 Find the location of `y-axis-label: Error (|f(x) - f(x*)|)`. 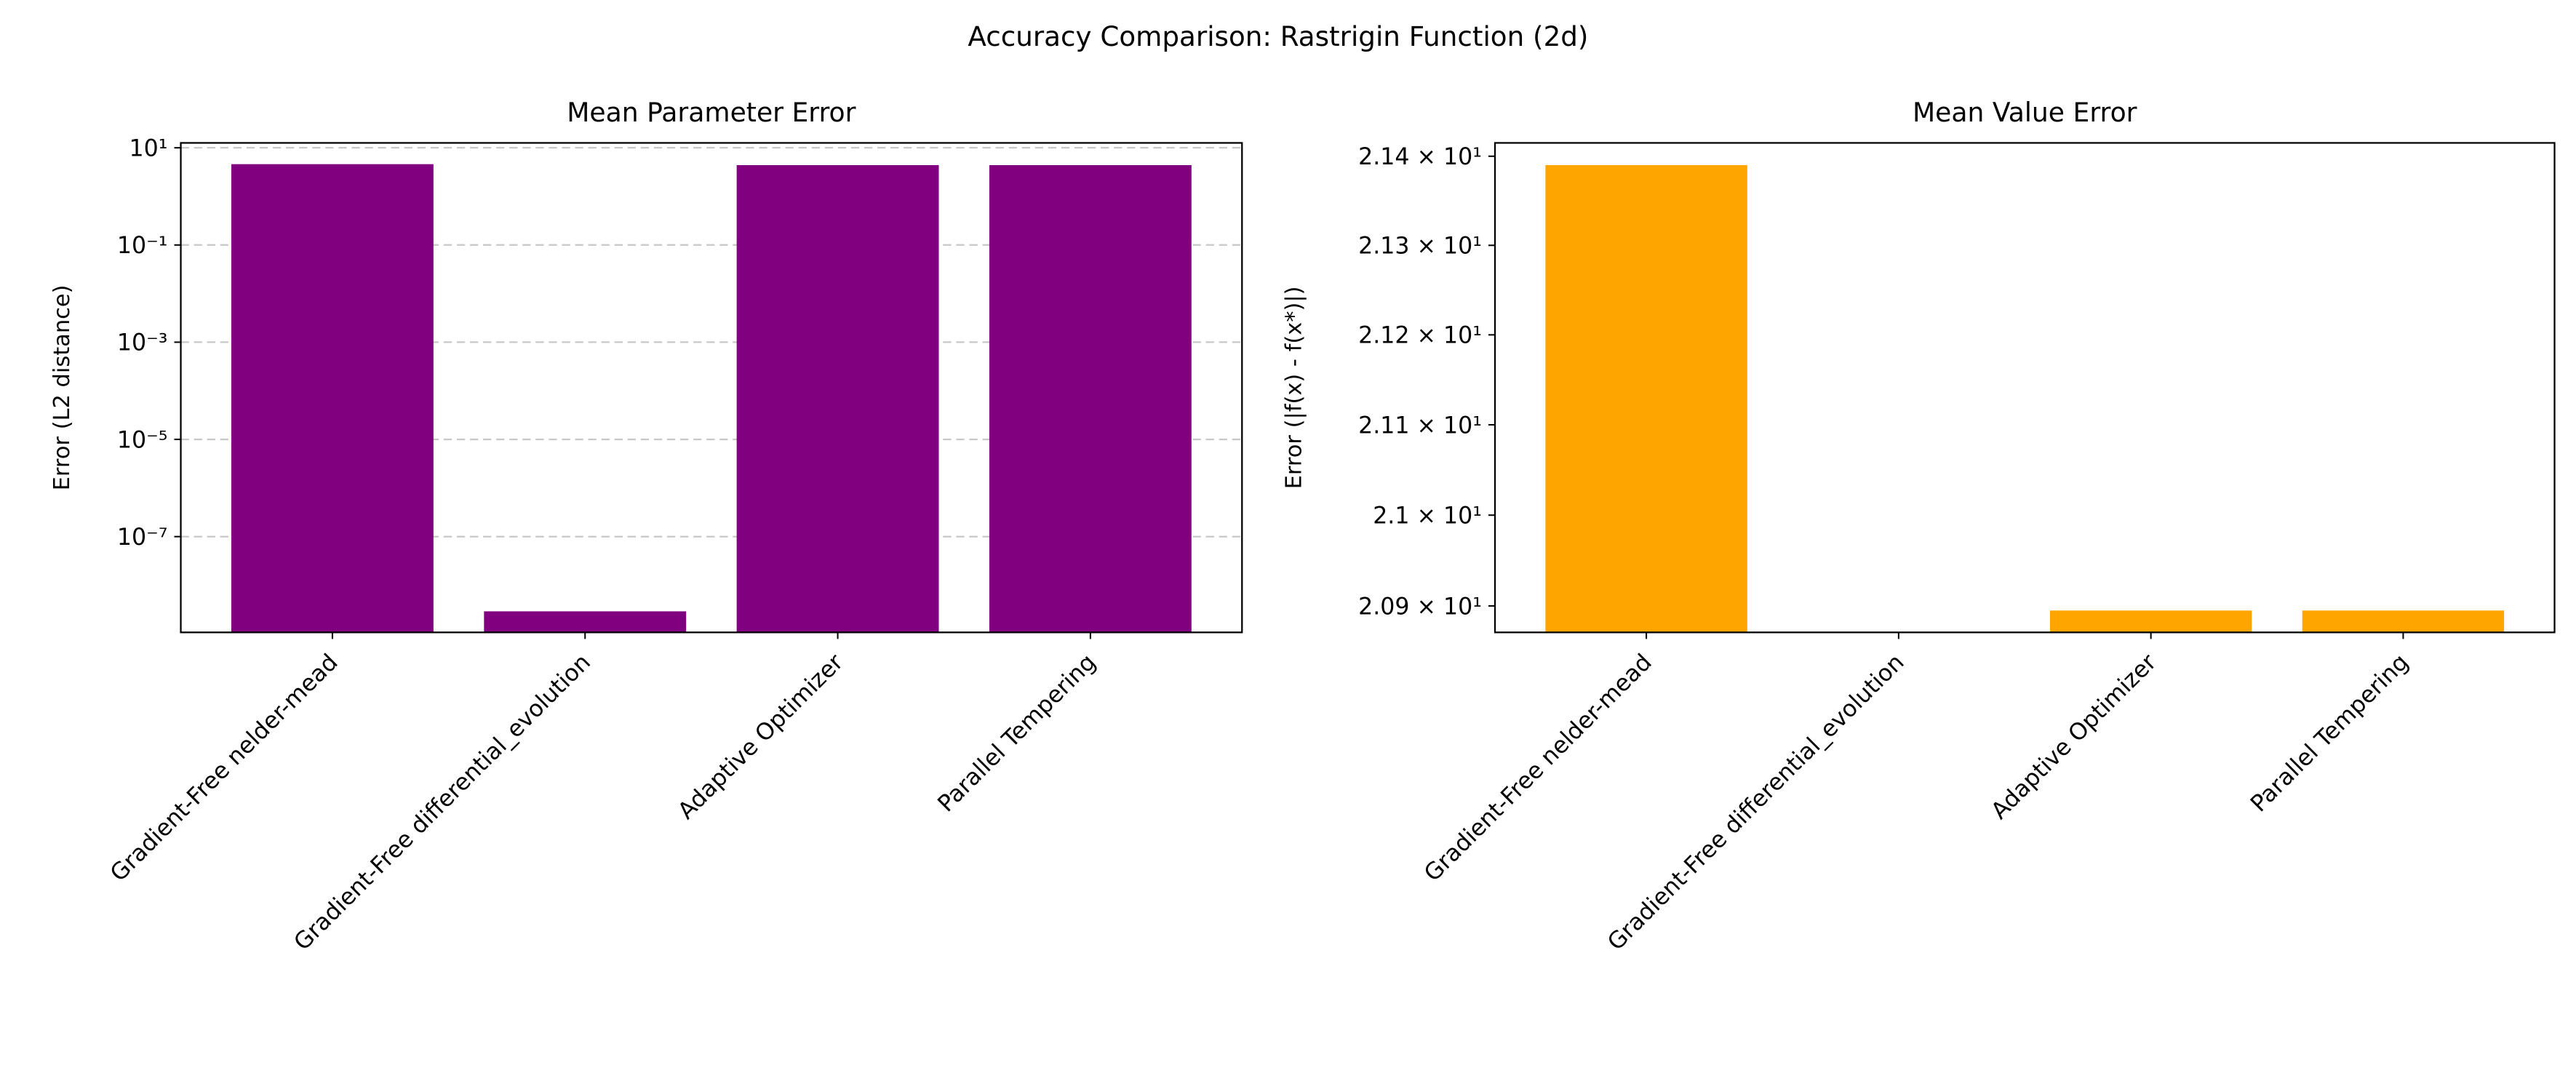

y-axis-label: Error (|f(x) - f(x*)|) is located at coordinates (1294, 387).